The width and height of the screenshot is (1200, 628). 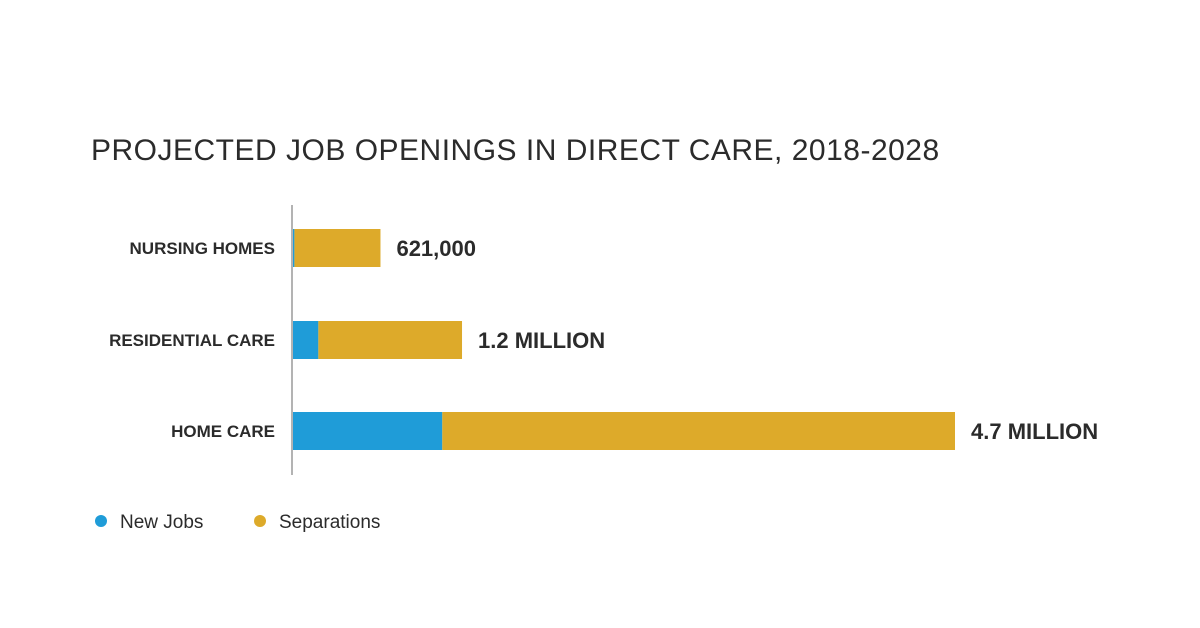 I want to click on legend-swatch-separations, so click(x=260, y=521).